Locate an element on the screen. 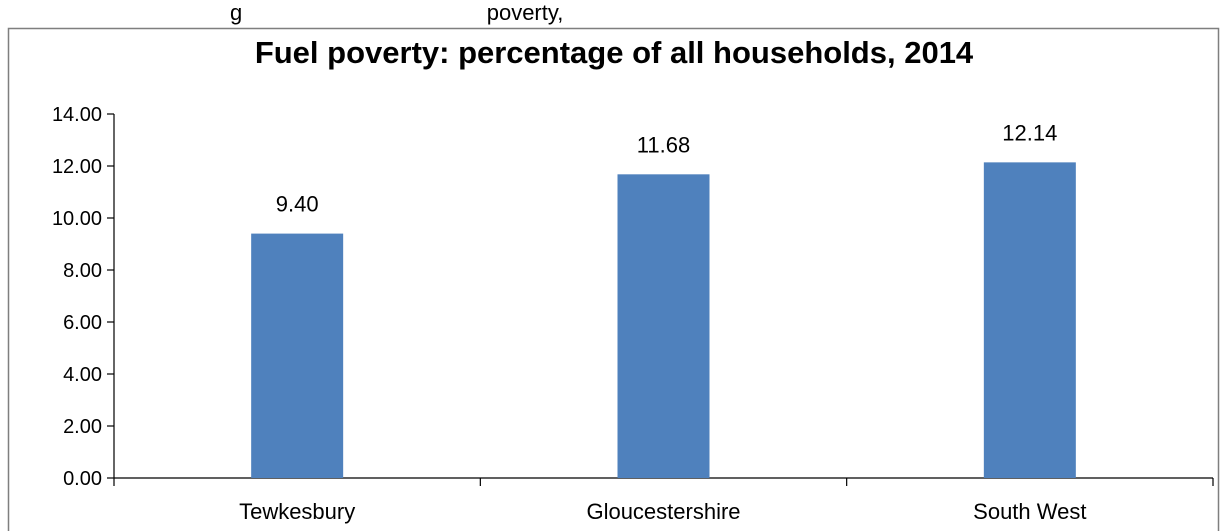 The width and height of the screenshot is (1227, 531). caption-partial: g poverty, is located at coordinates (396, 12).